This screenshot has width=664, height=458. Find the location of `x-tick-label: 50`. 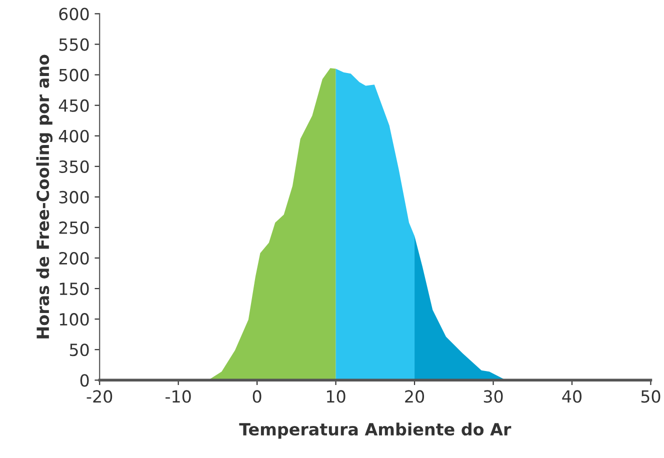

x-tick-label: 50 is located at coordinates (650, 396).